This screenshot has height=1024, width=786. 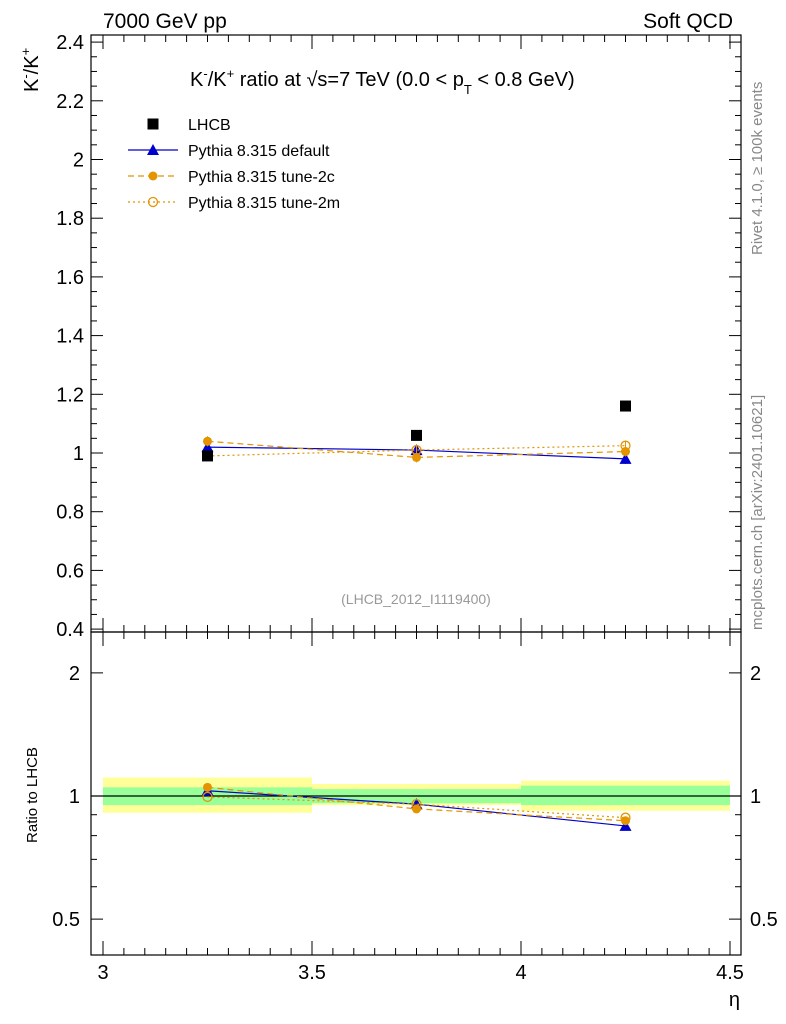 What do you see at coordinates (688, 21) in the screenshot?
I see `header-right: Soft QCD` at bounding box center [688, 21].